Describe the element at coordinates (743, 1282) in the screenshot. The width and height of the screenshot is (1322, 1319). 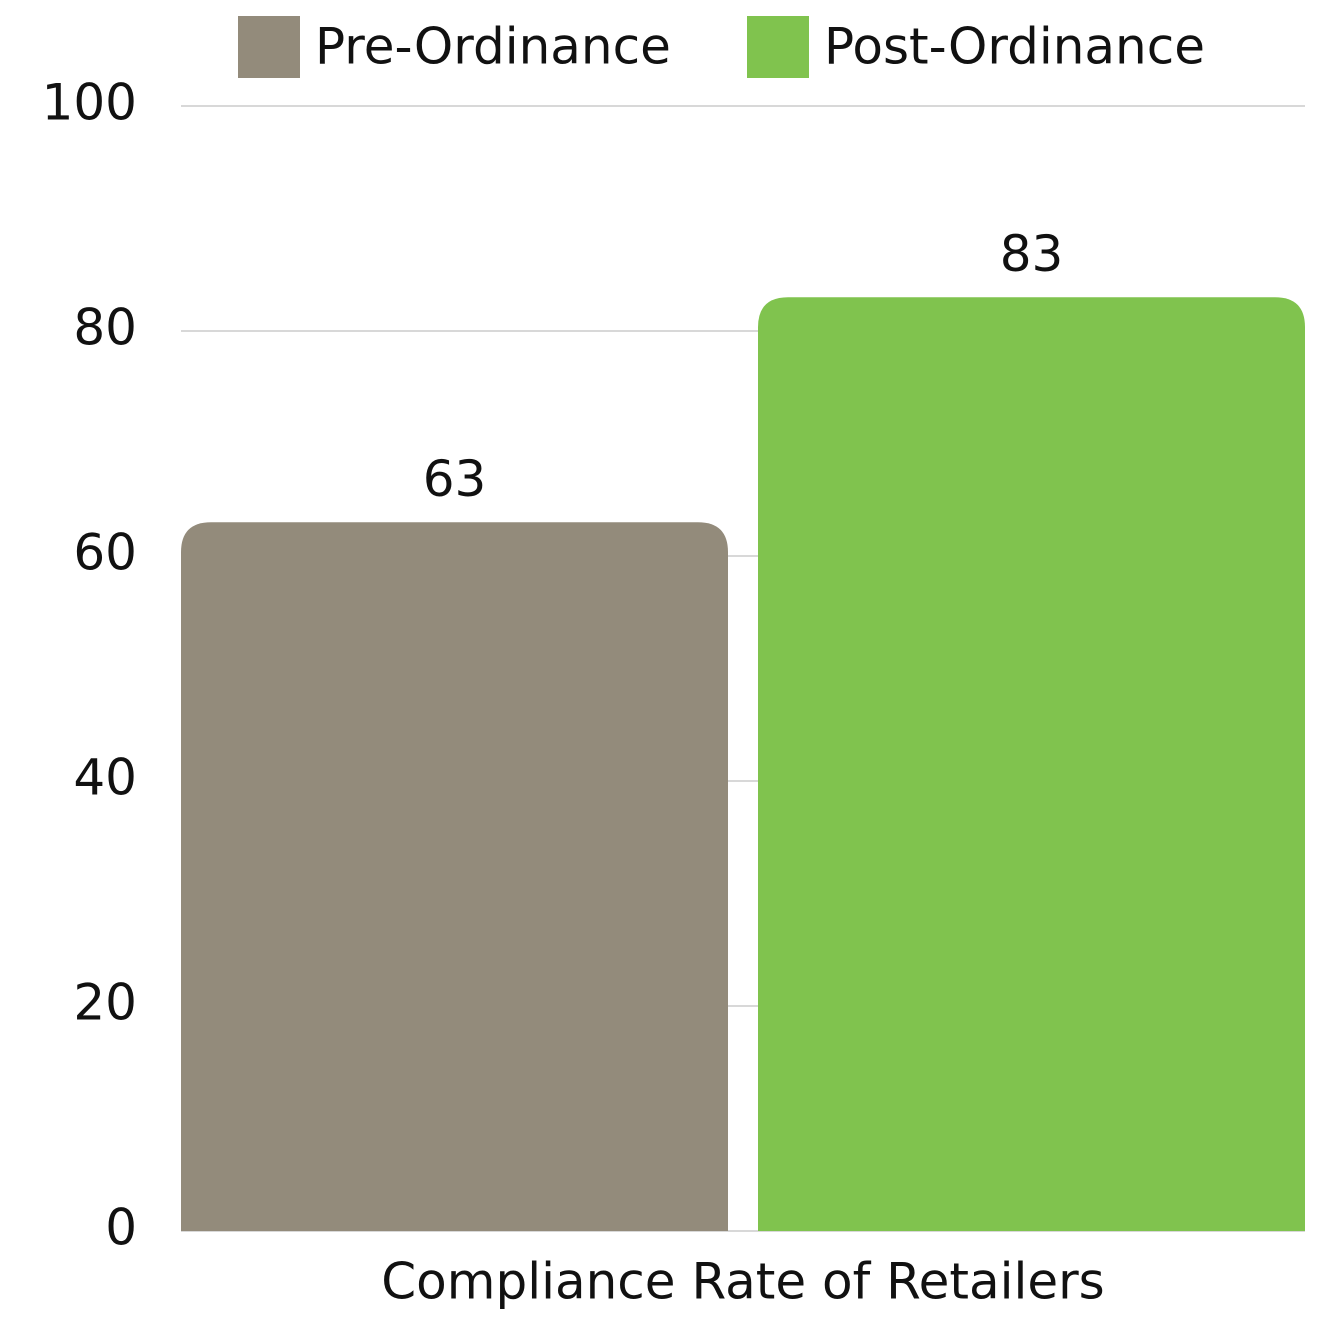
I see `x-tick-label: Compliance Rate of Retailers` at that location.